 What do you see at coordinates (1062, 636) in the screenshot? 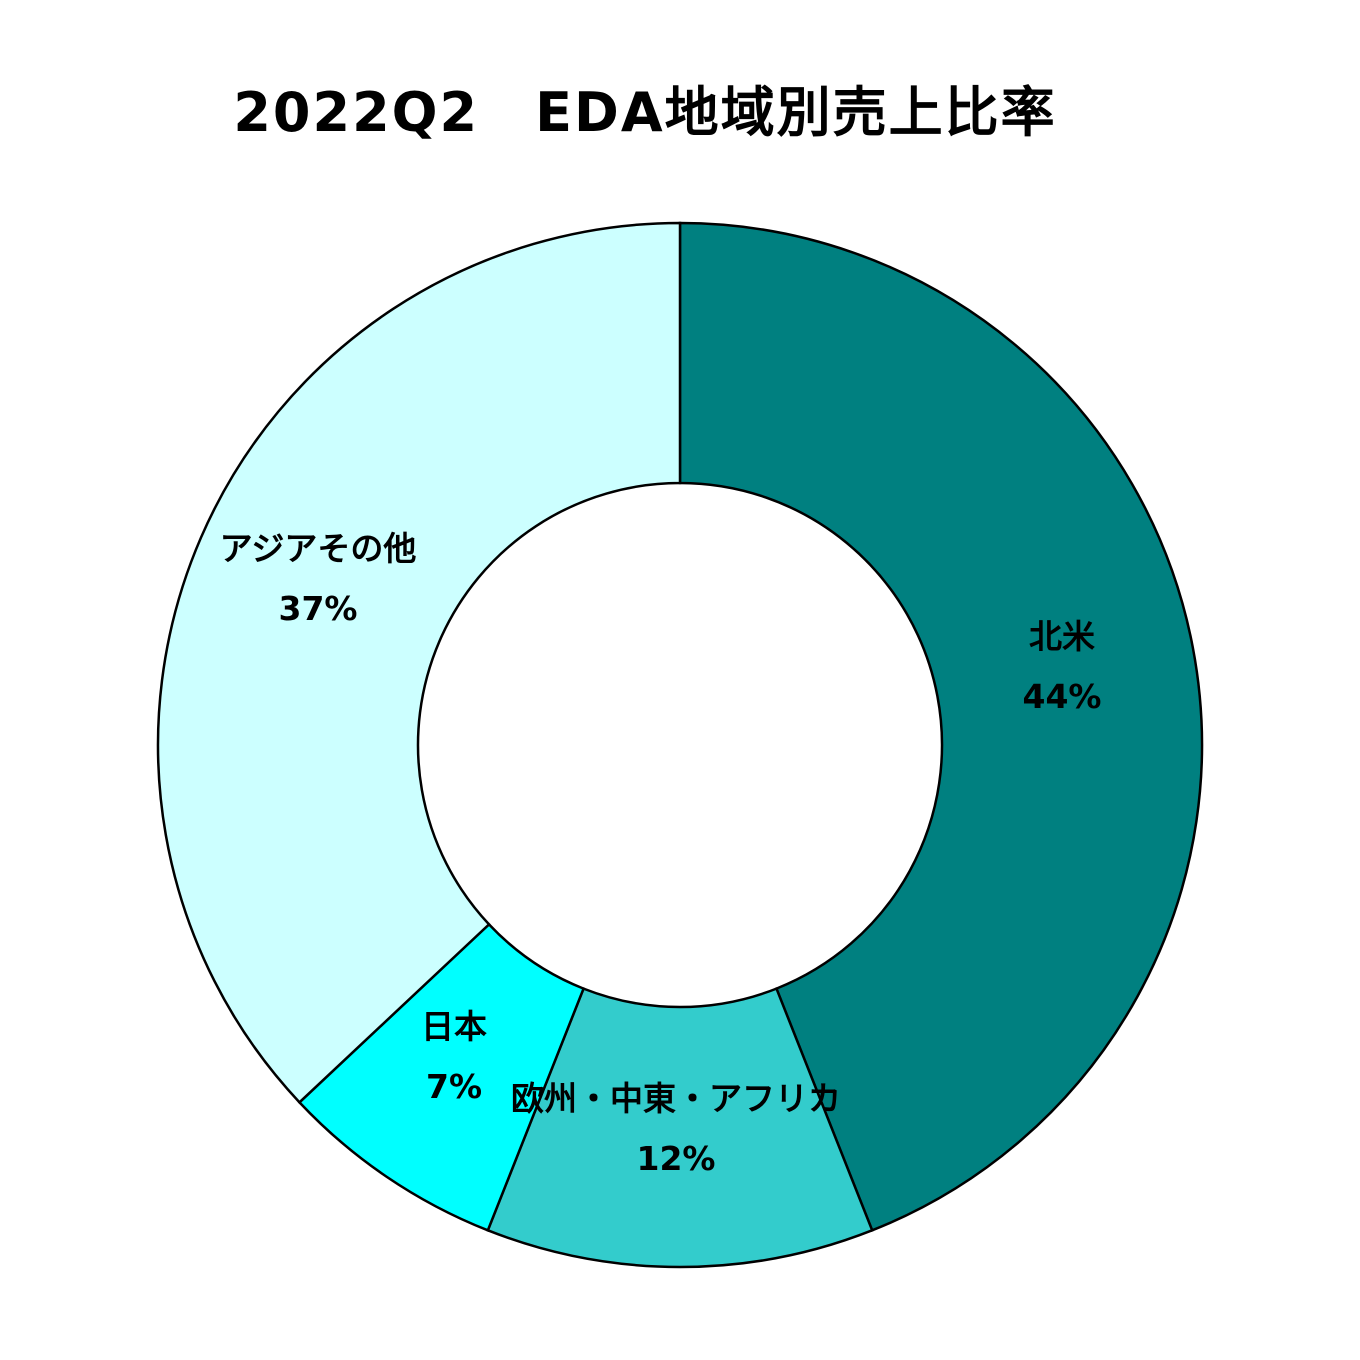
I see `slice-name-label-1: 北米` at bounding box center [1062, 636].